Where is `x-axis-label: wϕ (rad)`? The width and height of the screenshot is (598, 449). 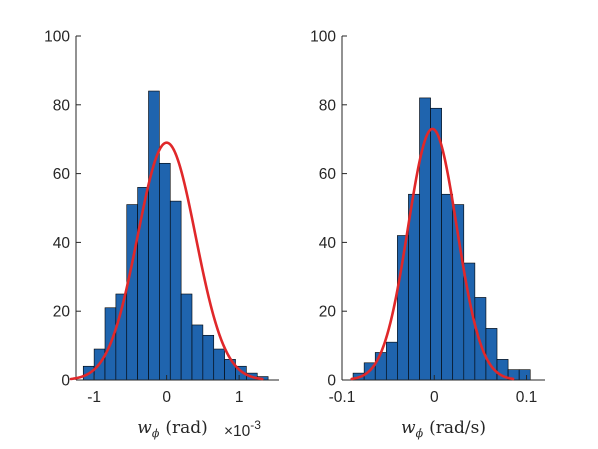
x-axis-label: wϕ (rad) is located at coordinates (172, 429).